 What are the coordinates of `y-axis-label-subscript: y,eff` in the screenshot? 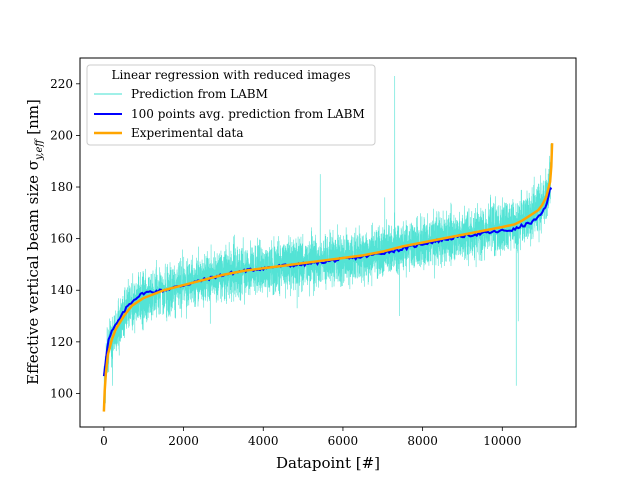 It's located at (39, 149).